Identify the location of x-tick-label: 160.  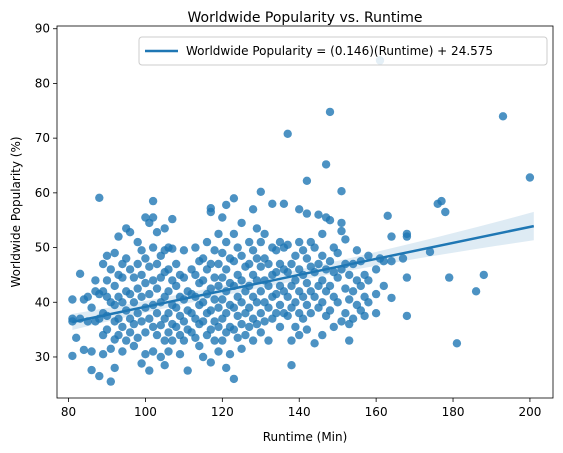
(376, 412).